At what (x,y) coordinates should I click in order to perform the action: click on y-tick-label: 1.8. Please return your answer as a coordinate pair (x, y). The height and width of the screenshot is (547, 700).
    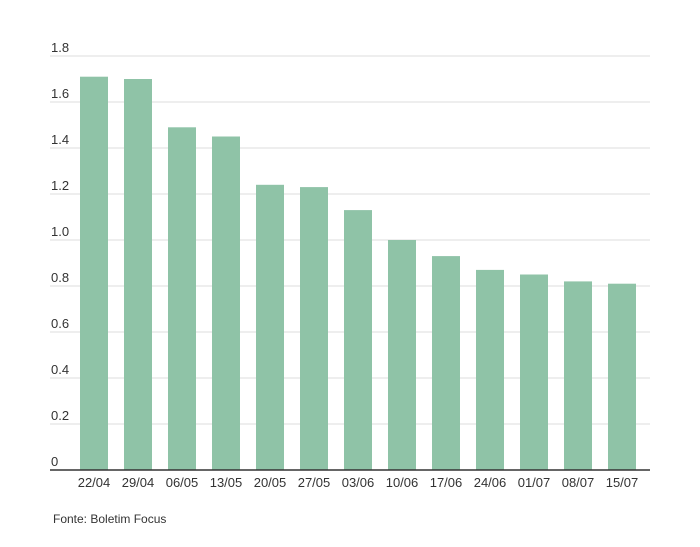
    Looking at the image, I should click on (60, 47).